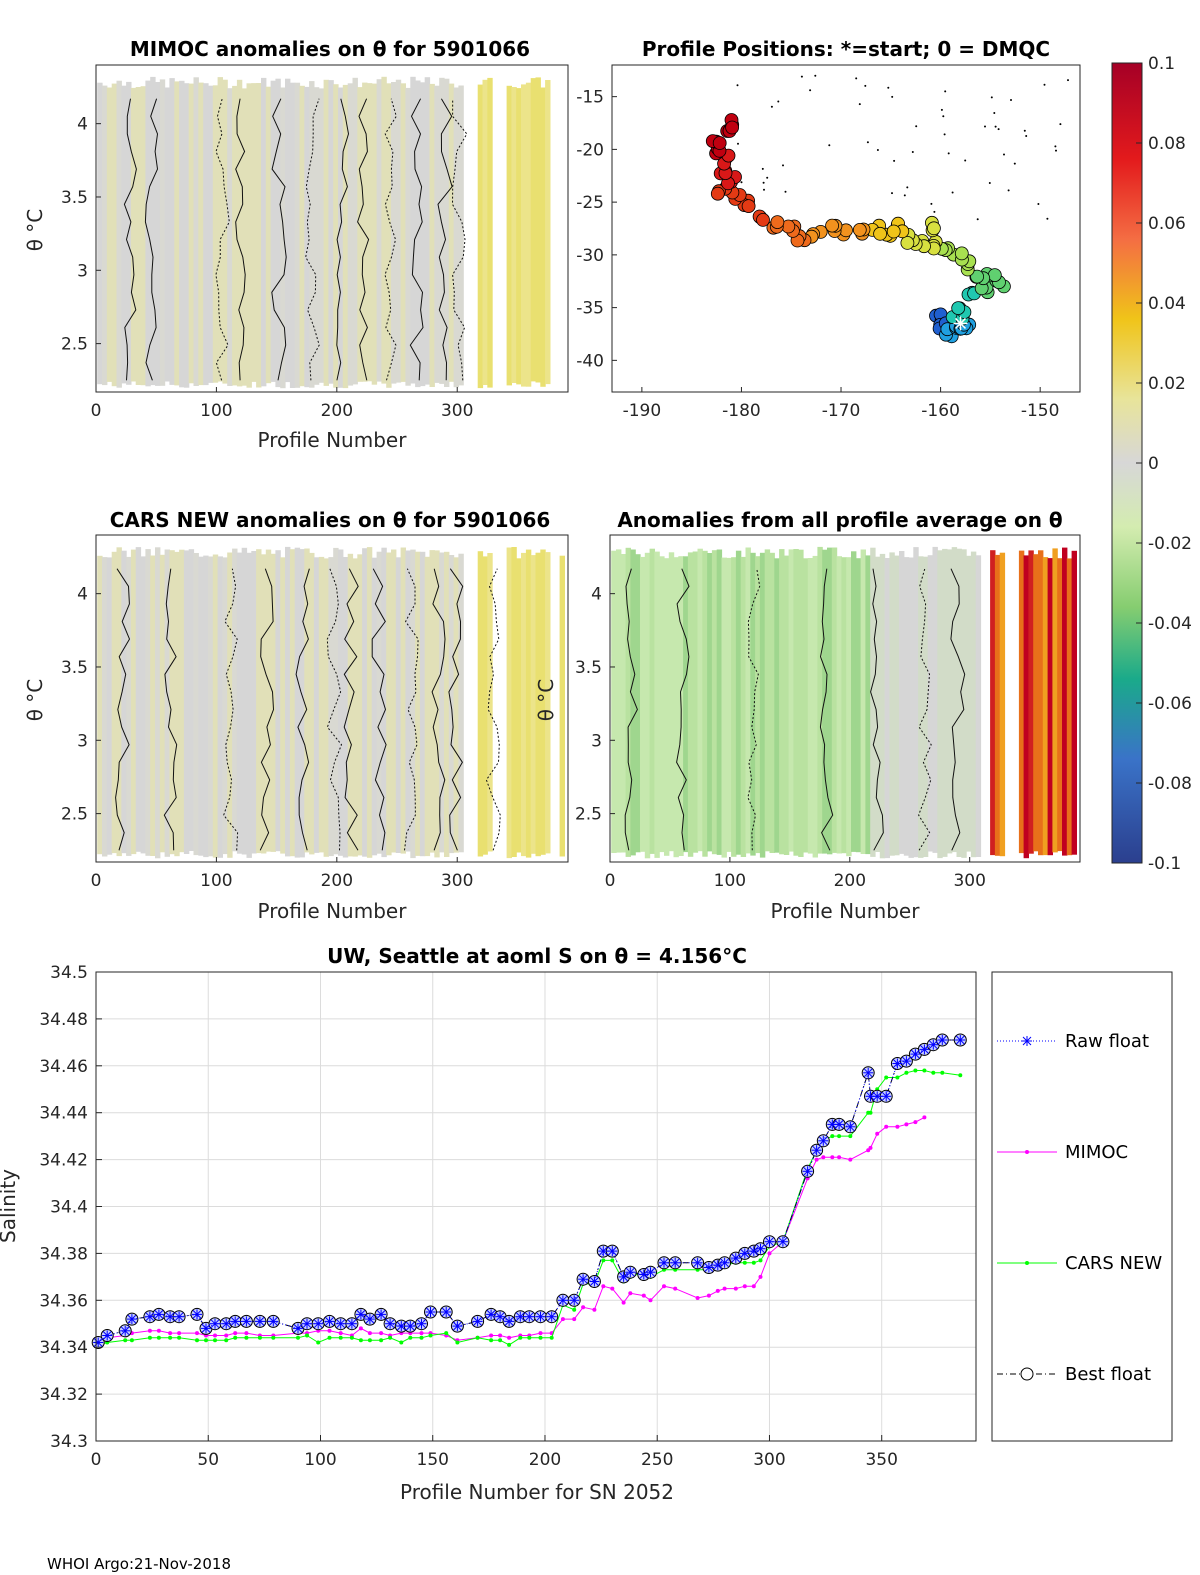 The height and width of the screenshot is (1575, 1200). I want to click on footer-stamp: WHOI Argo:21-Nov-2018, so click(139, 1564).